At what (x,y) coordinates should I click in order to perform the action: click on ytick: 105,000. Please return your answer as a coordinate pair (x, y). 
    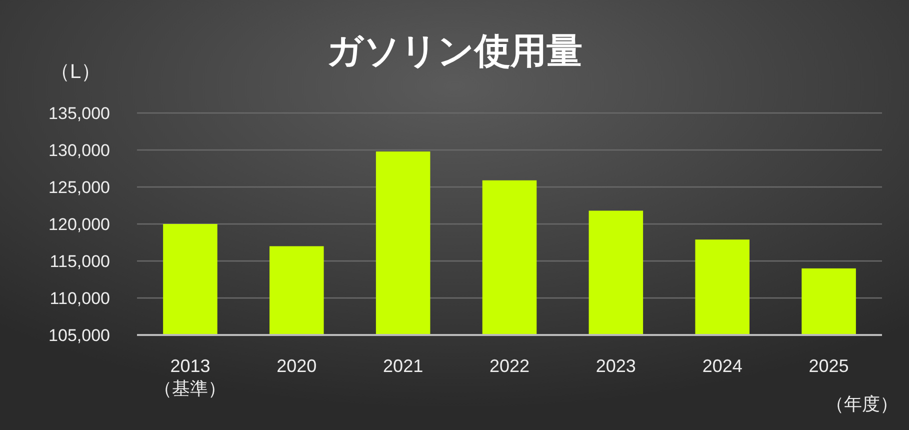
    Looking at the image, I should click on (79, 335).